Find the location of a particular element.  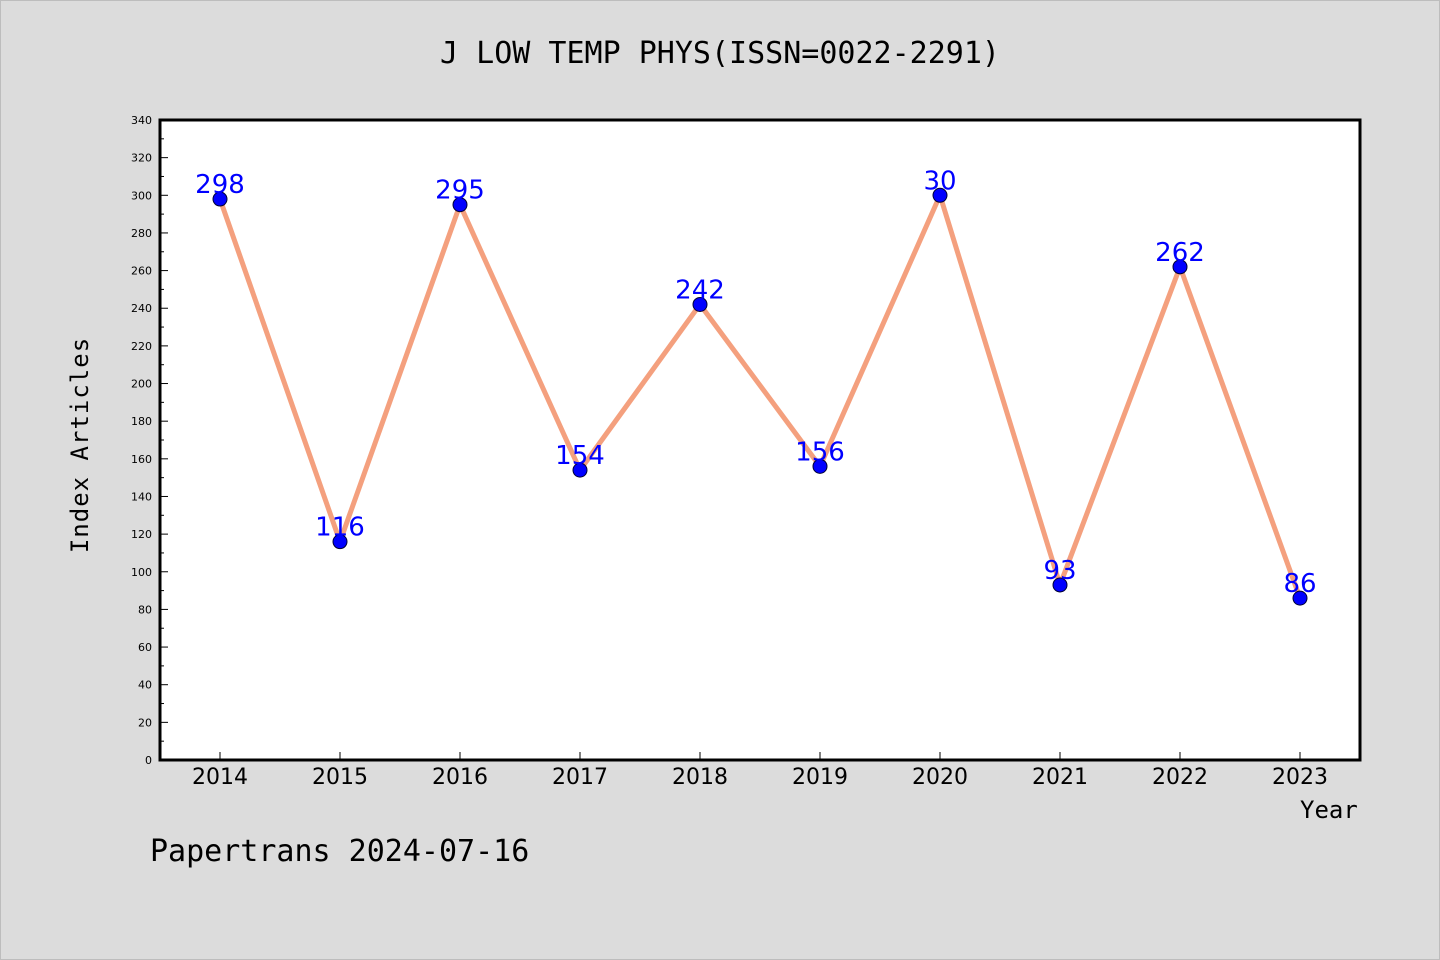

y-tick-label: 160 is located at coordinates (141, 459).